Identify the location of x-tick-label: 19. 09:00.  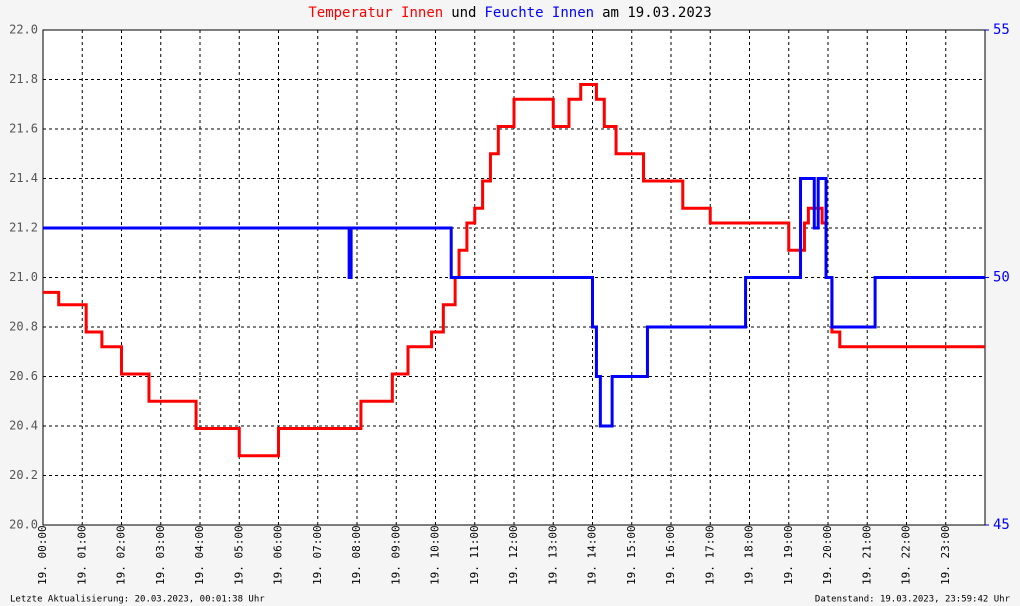
(395, 555).